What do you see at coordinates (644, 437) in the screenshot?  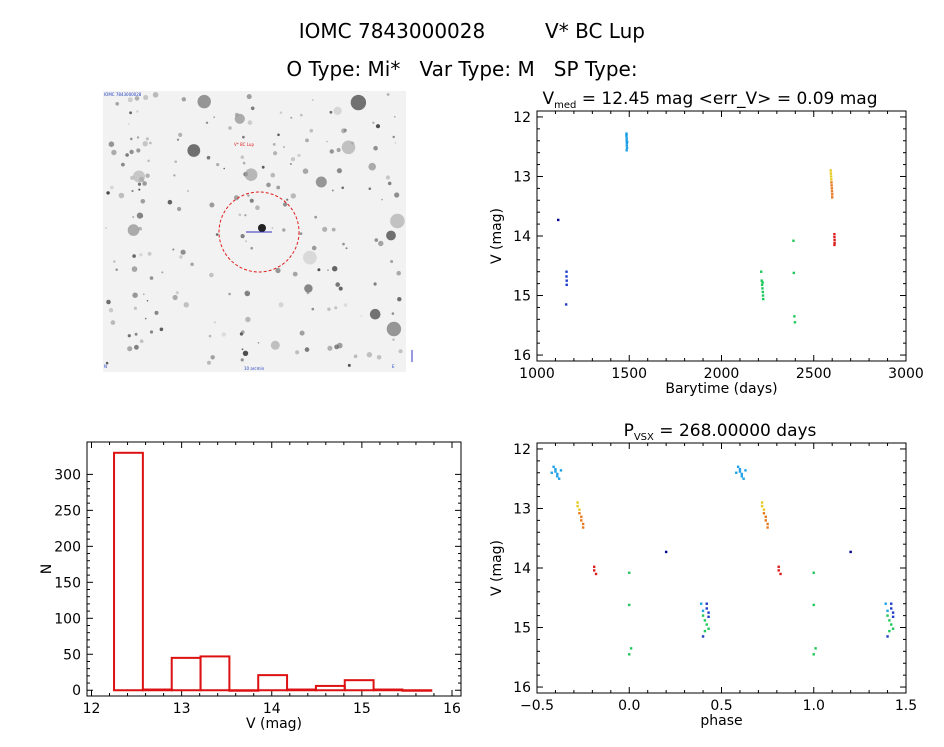 I see `title-subscript: VSX` at bounding box center [644, 437].